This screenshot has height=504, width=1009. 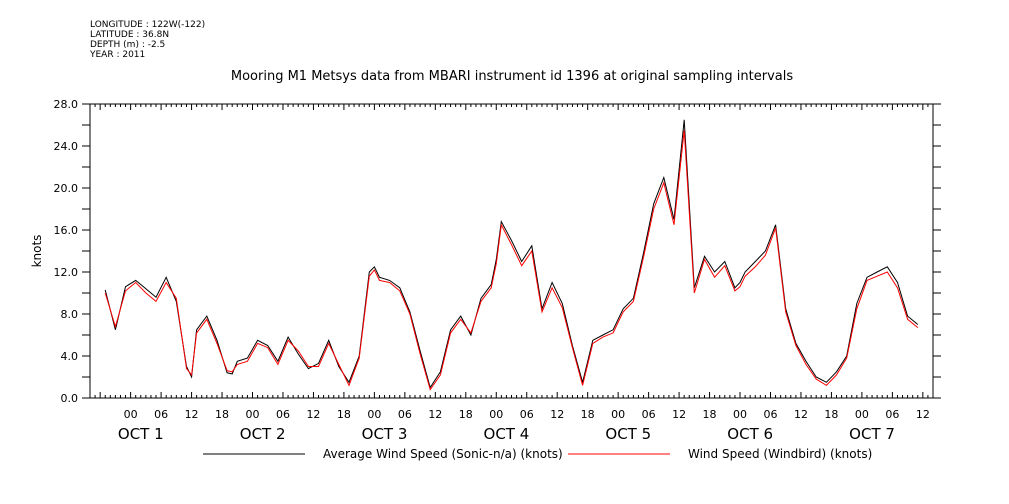 What do you see at coordinates (130, 35) in the screenshot?
I see `latitude-text: LATITUDE : 36.8N` at bounding box center [130, 35].